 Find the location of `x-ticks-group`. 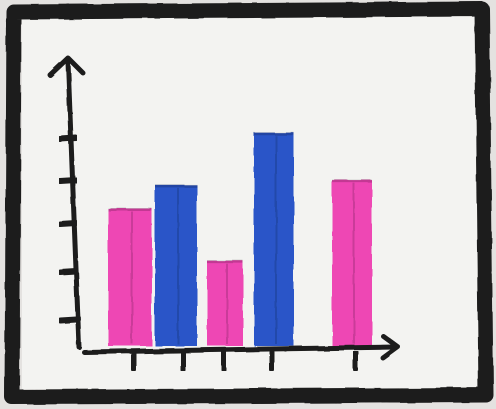

x-ticks-group is located at coordinates (245, 361).